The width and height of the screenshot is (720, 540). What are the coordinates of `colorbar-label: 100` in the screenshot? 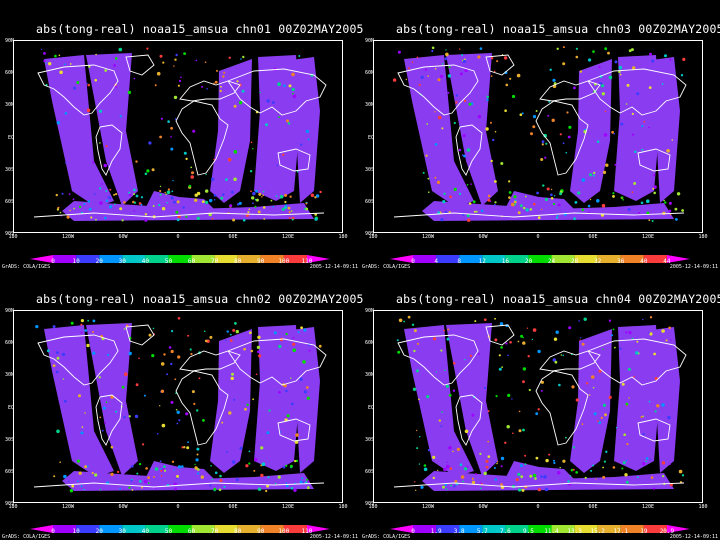 It's located at (284, 531).